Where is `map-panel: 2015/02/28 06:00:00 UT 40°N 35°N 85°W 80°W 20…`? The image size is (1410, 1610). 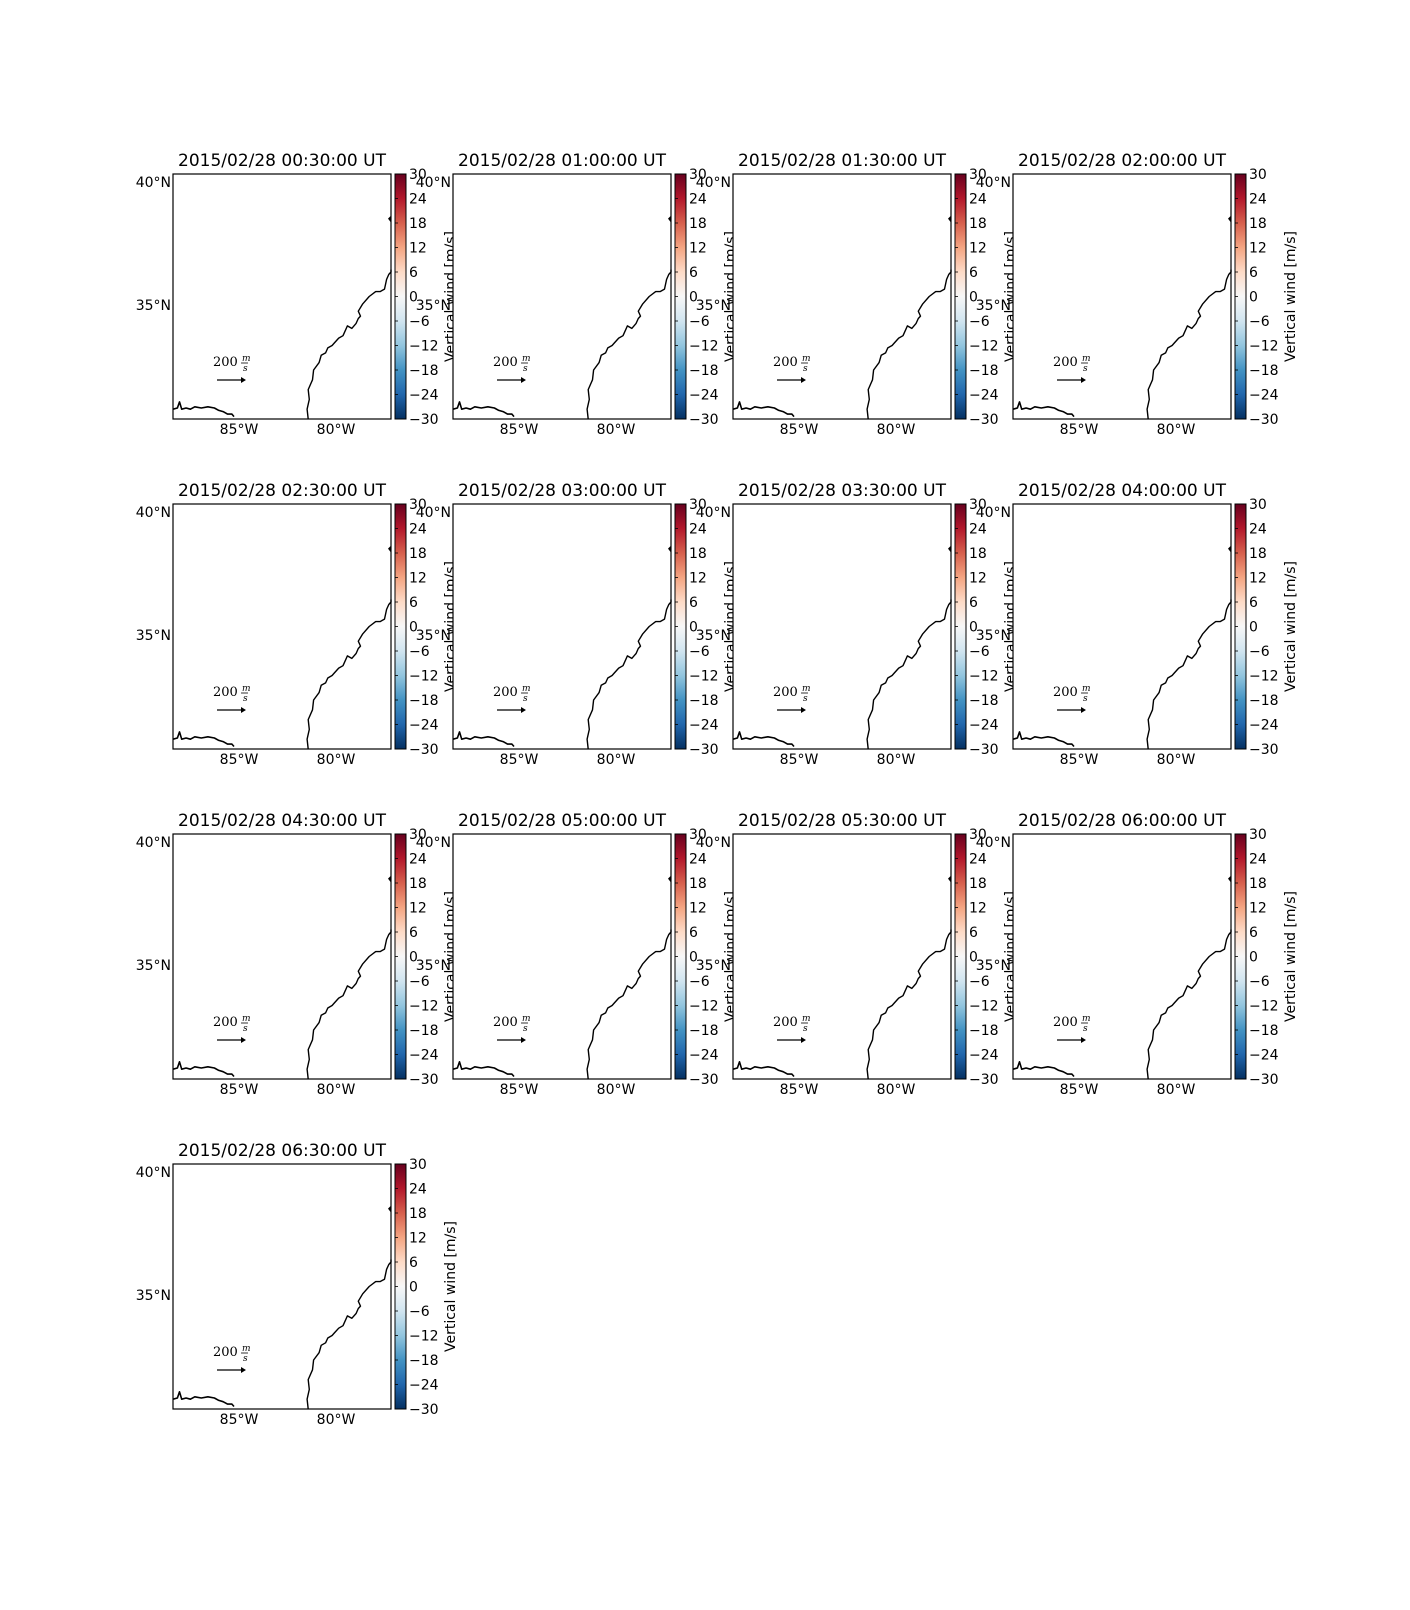
map-panel: 2015/02/28 06:00:00 UT 40°N 35°N 85°W 80°W 20… is located at coordinates (1137, 954).